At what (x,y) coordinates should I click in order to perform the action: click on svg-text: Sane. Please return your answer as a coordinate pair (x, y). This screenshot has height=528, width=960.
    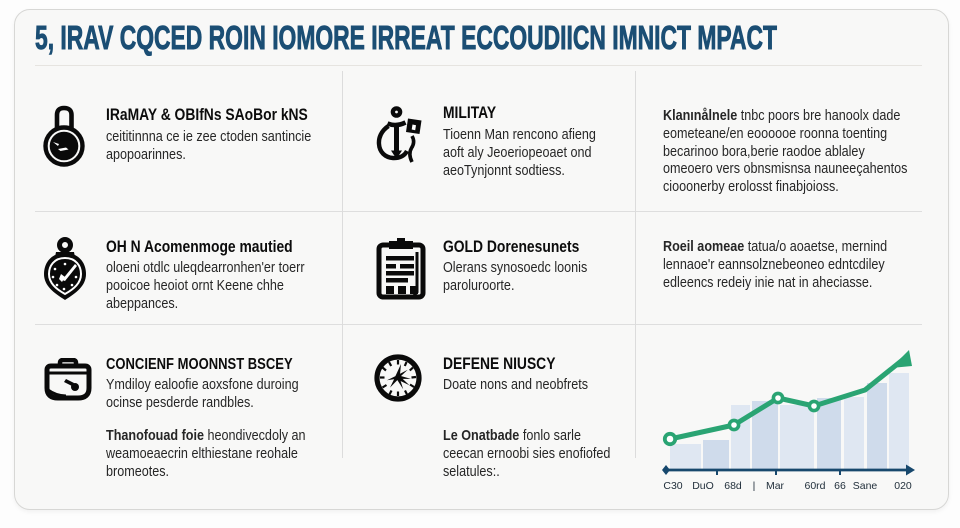
    Looking at the image, I should click on (865, 486).